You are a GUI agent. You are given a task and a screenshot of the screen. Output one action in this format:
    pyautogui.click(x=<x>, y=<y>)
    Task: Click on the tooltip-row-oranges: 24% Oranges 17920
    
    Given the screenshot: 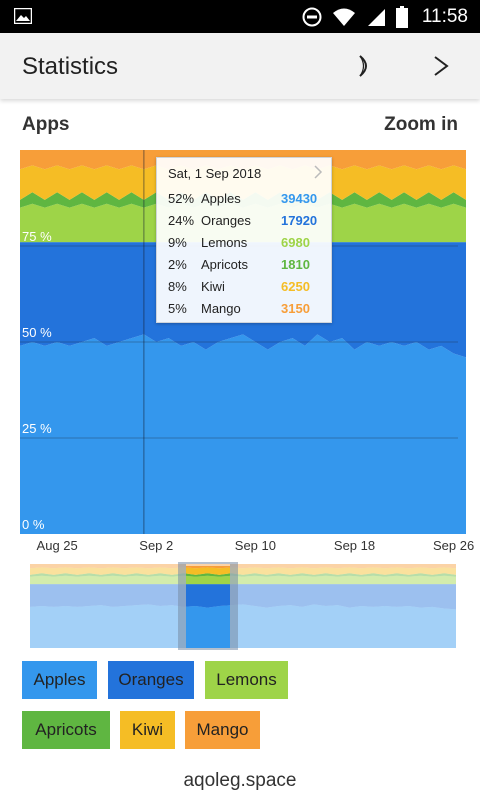 What is the action you would take?
    pyautogui.click(x=245, y=223)
    